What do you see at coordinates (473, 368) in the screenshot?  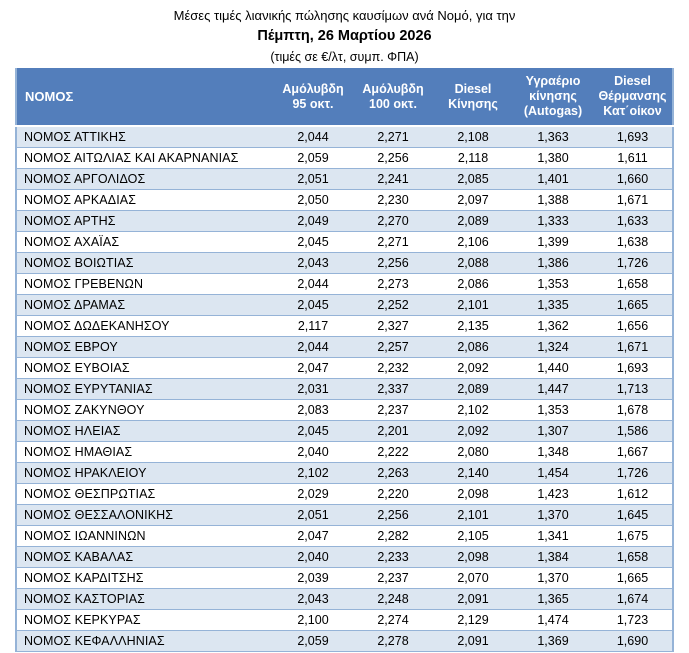 I see `cell-diesel-kinisis: 2,092` at bounding box center [473, 368].